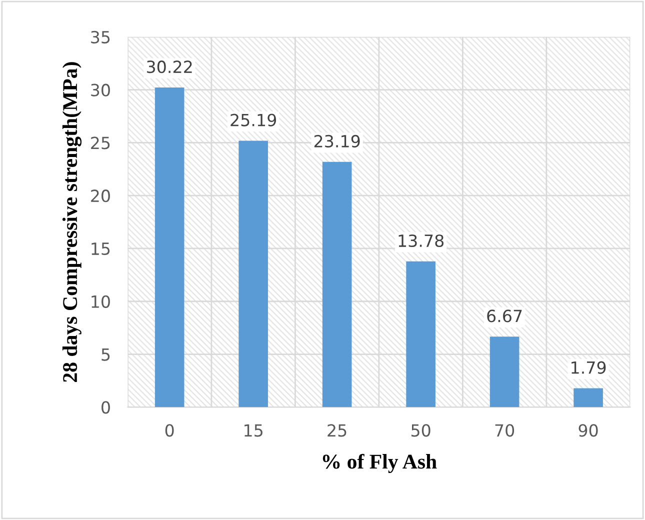  Describe the element at coordinates (421, 241) in the screenshot. I see `data-label: 13.78` at that location.